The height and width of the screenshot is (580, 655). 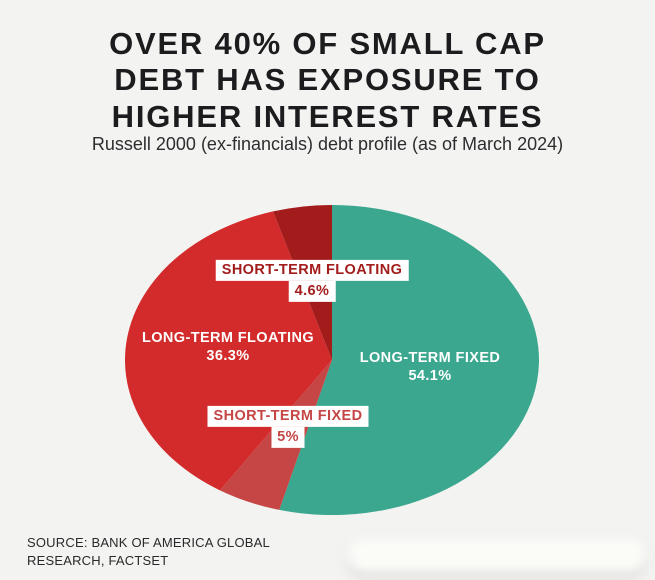 I want to click on pie-label-name: LONG-TERM FIXED, so click(x=430, y=357).